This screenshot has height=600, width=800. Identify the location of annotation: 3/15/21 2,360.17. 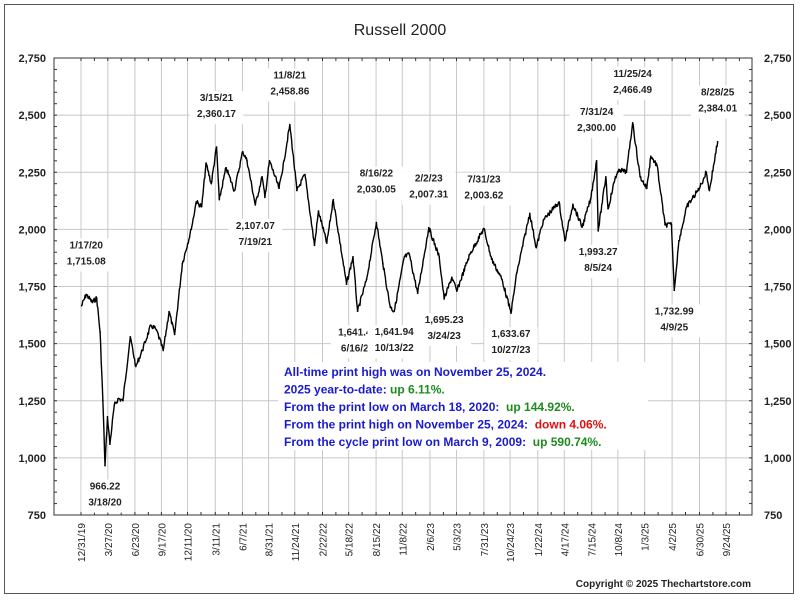
(216, 108).